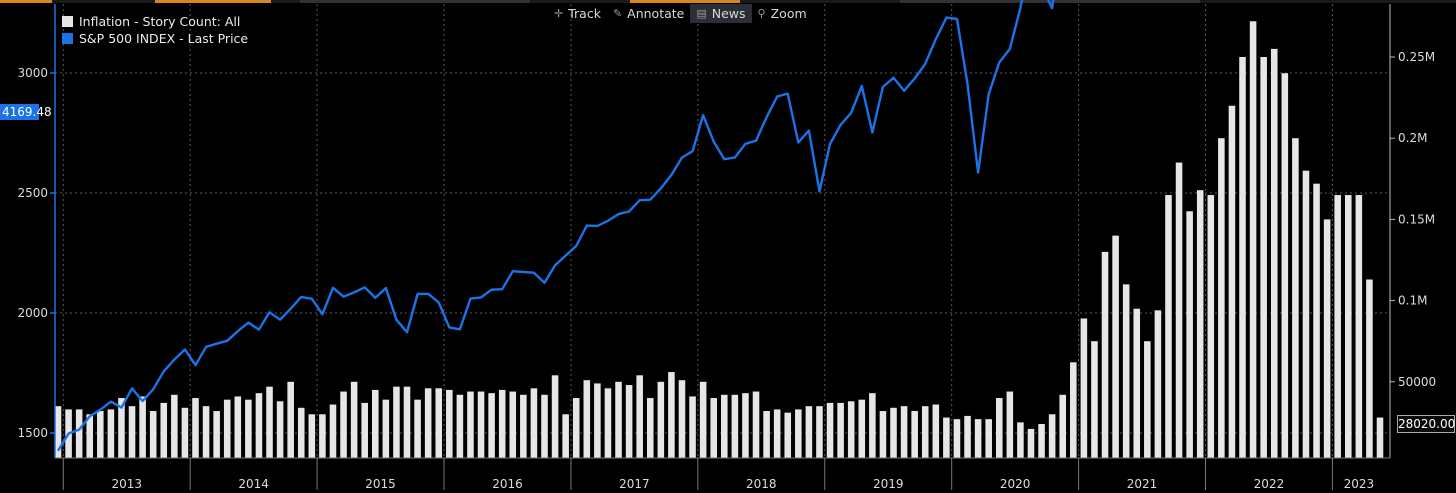 Image resolution: width=1456 pixels, height=493 pixels. Describe the element at coordinates (559, 13) in the screenshot. I see `crosshair-icon: ✛` at that location.